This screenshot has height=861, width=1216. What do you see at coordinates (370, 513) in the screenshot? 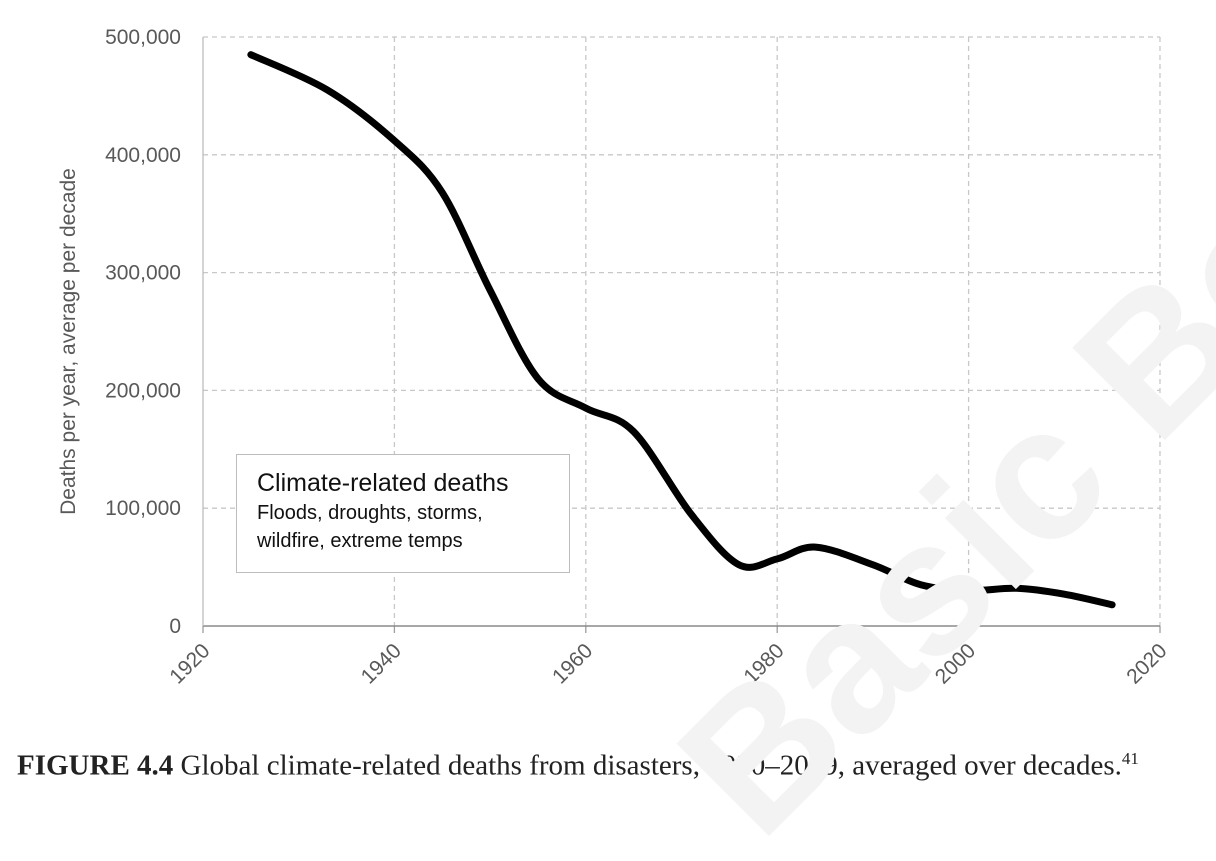
I see `legend-line-1: Floods, droughts, storms,` at bounding box center [370, 513].